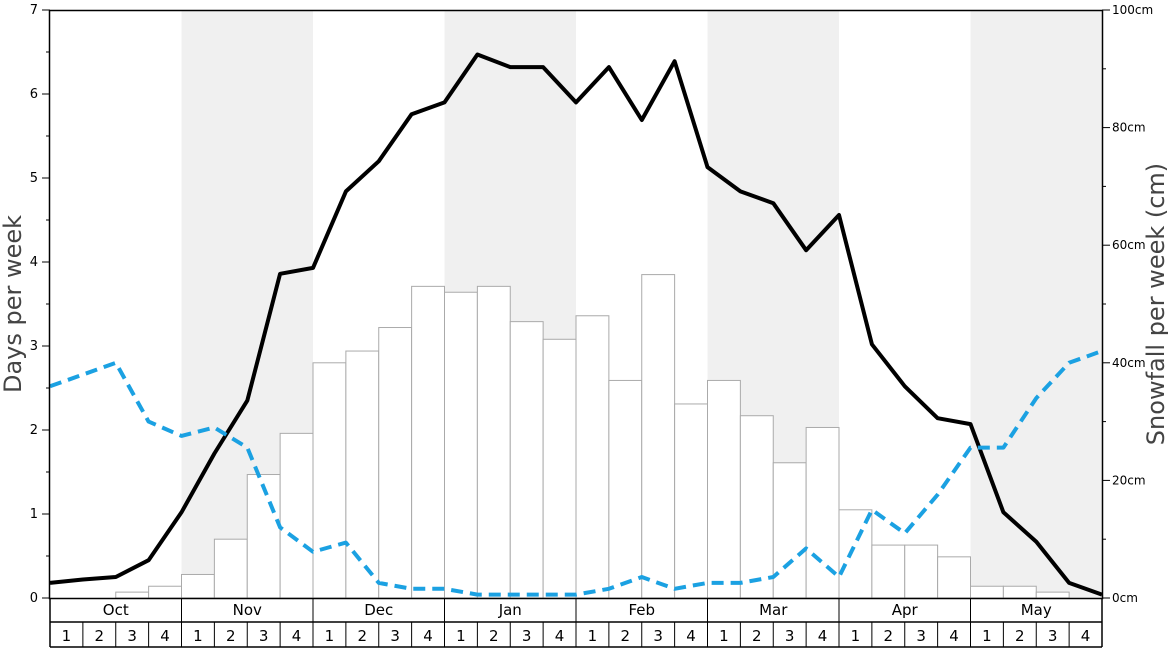  What do you see at coordinates (378, 610) in the screenshot?
I see `month-label: Dec` at bounding box center [378, 610].